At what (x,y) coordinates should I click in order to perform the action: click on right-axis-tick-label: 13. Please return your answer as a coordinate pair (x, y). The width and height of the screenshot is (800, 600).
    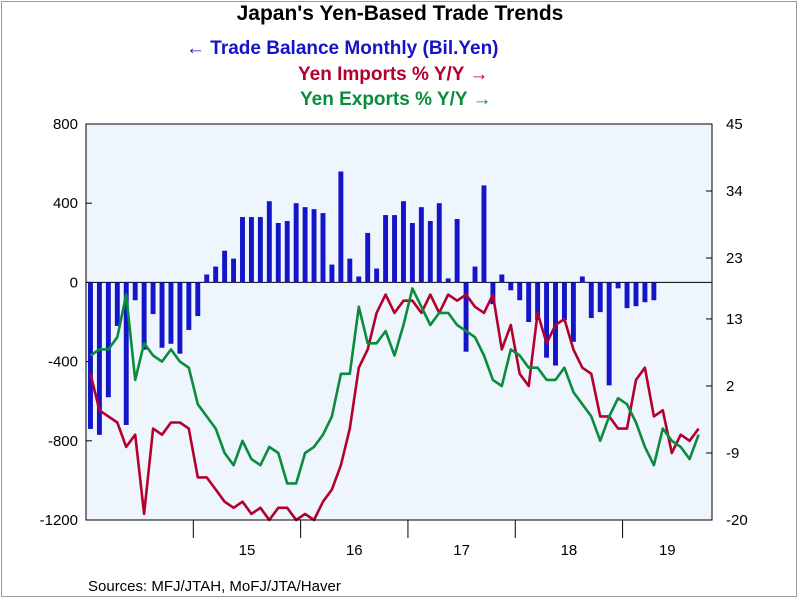
    Looking at the image, I should click on (734, 319).